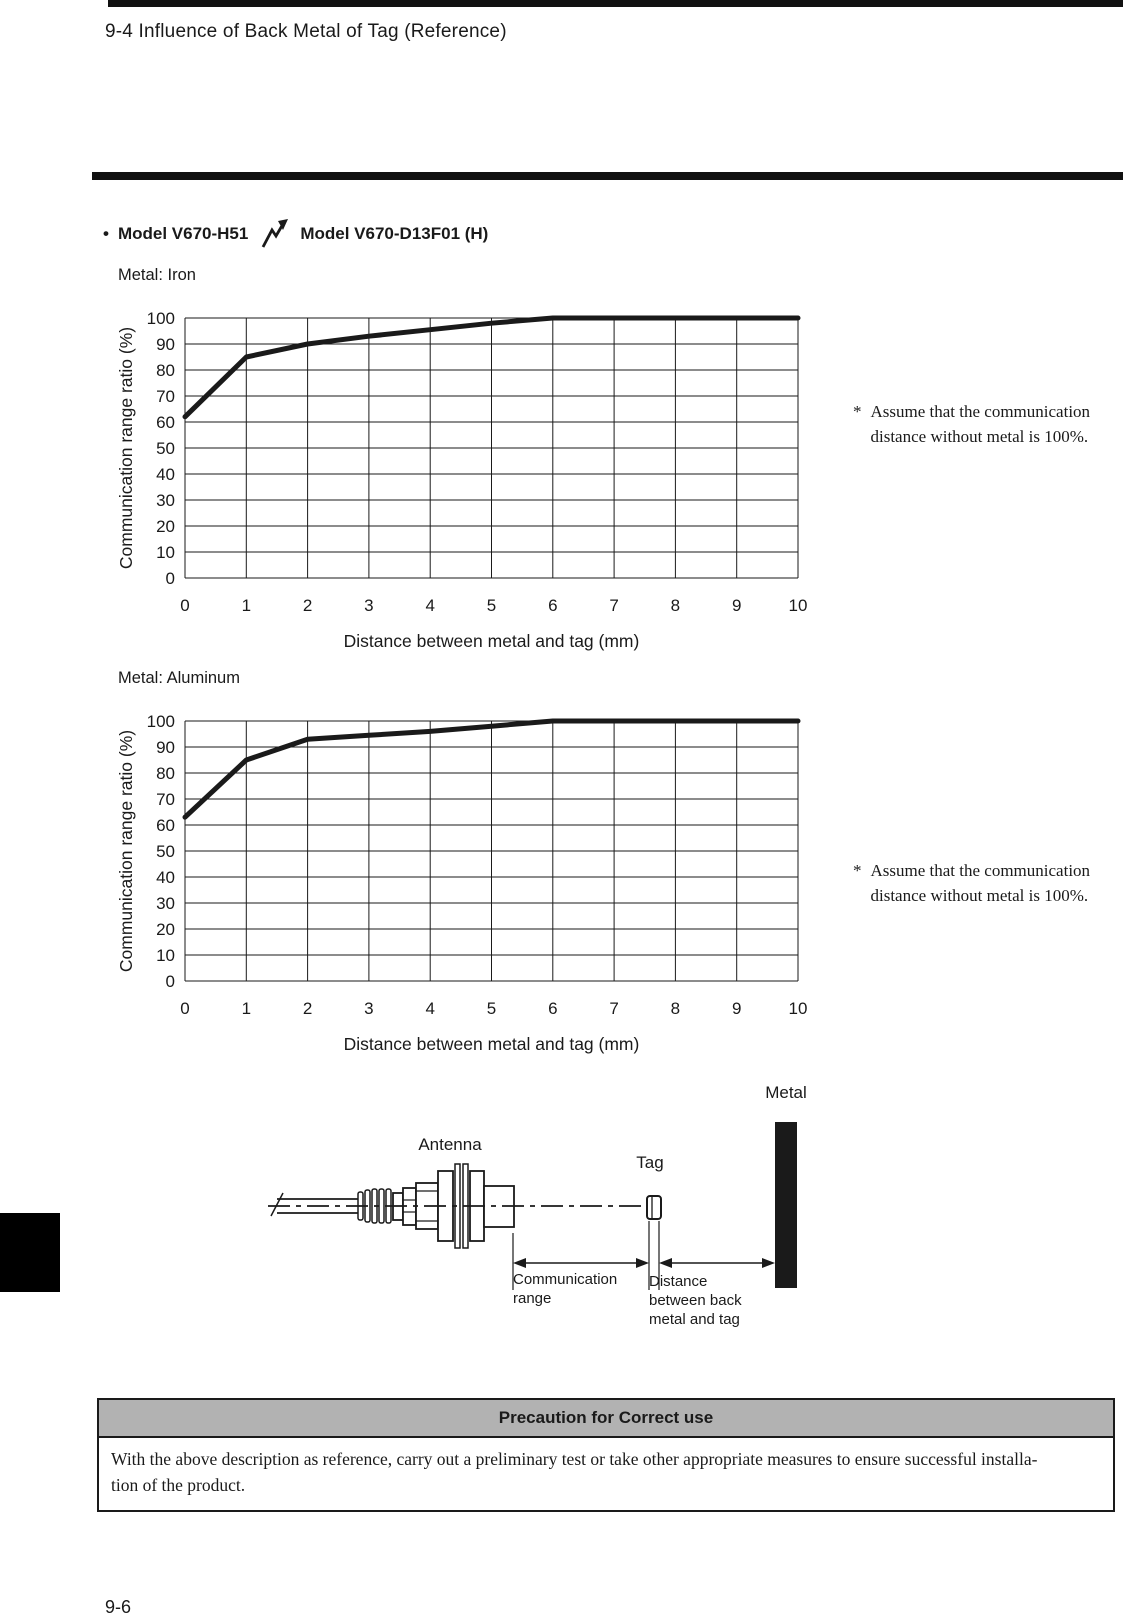  What do you see at coordinates (118, 1607) in the screenshot?
I see `page-number: 9-6` at bounding box center [118, 1607].